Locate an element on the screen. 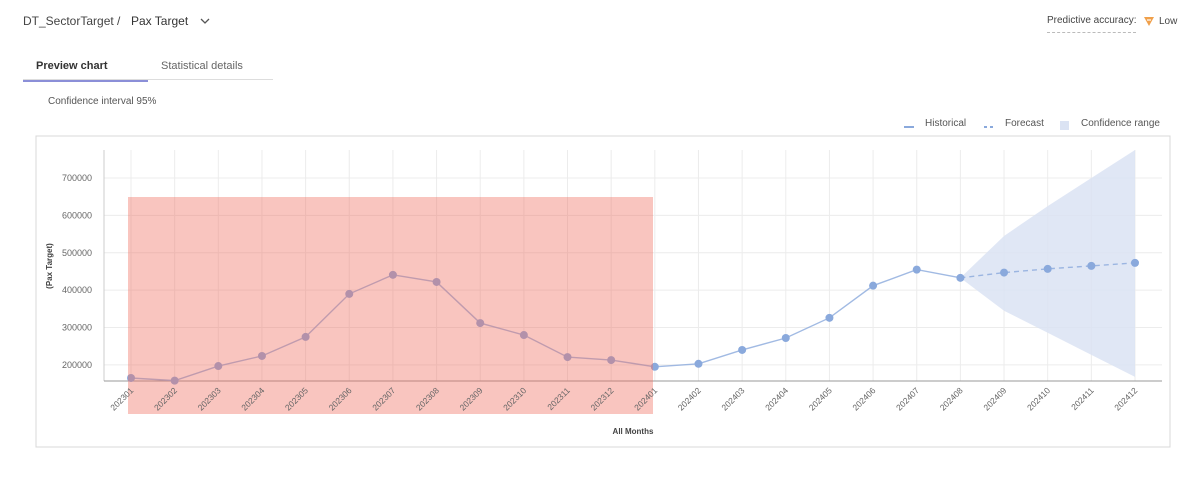 The height and width of the screenshot is (486, 1200). tab-statistics: Statistical details is located at coordinates (202, 66).